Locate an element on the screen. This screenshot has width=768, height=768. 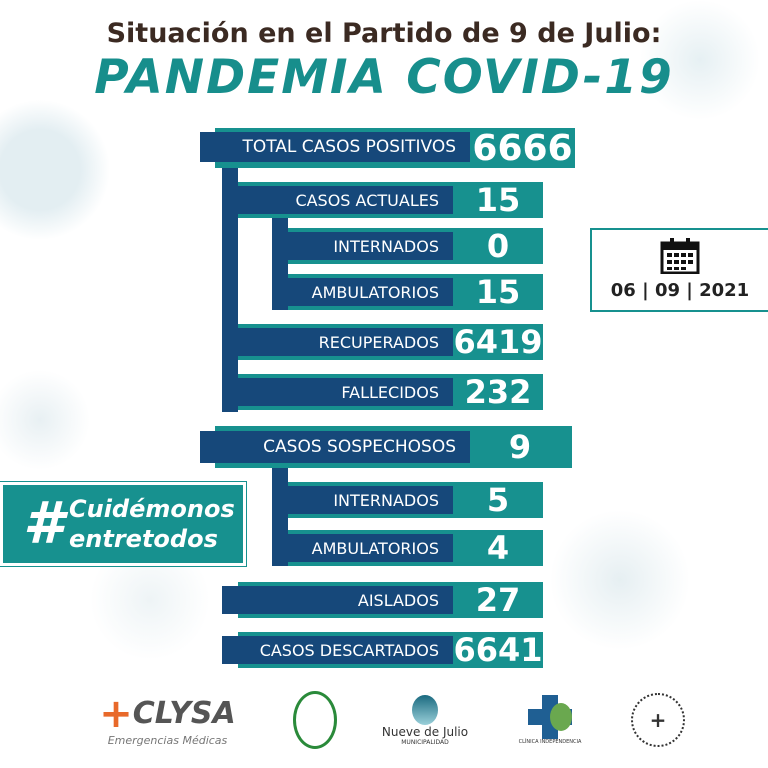
recuperados-value: 6419 is located at coordinates (498, 342).